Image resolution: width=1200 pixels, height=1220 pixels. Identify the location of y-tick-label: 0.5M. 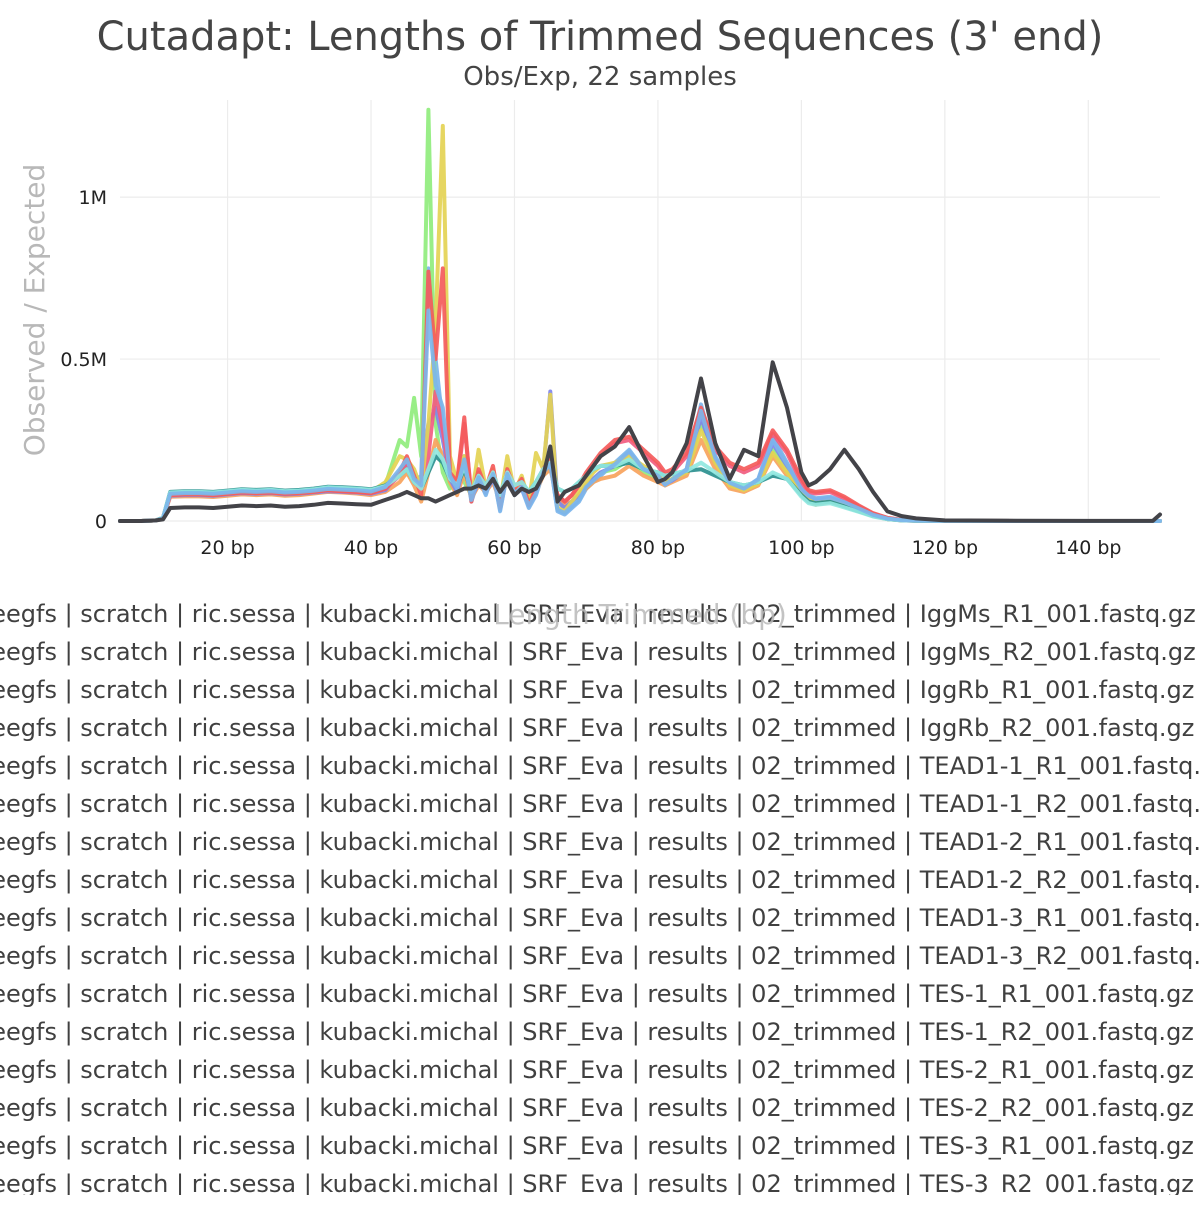
(83, 360).